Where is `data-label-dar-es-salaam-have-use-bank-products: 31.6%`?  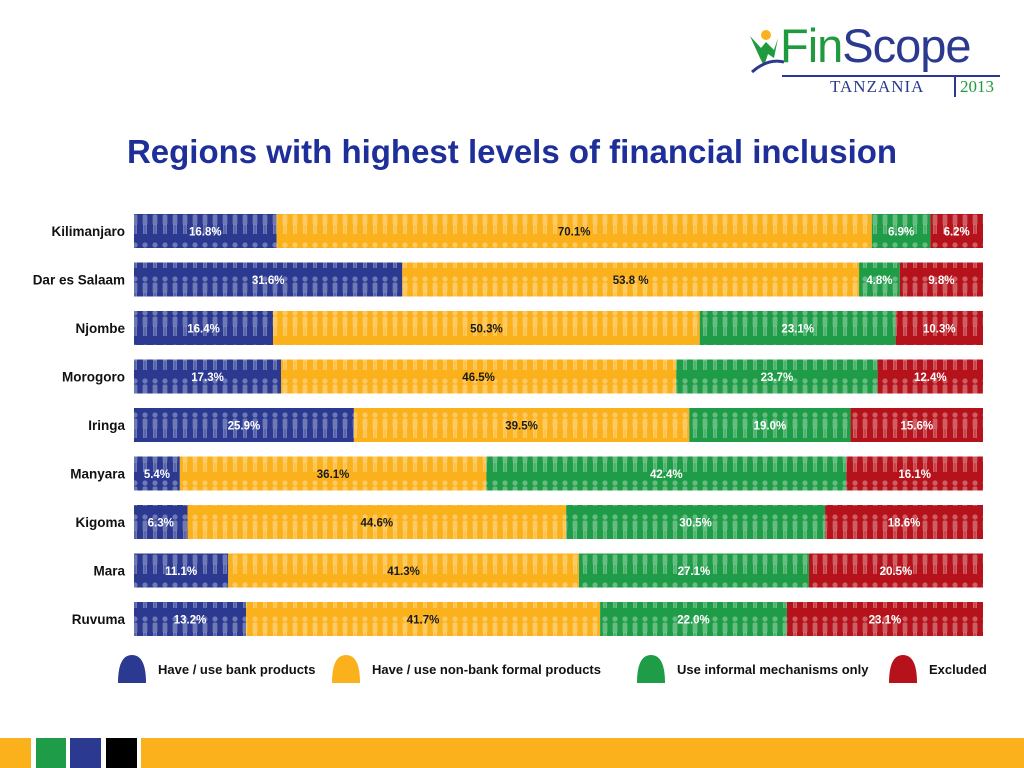 data-label-dar-es-salaam-have-use-bank-products: 31.6% is located at coordinates (268, 281).